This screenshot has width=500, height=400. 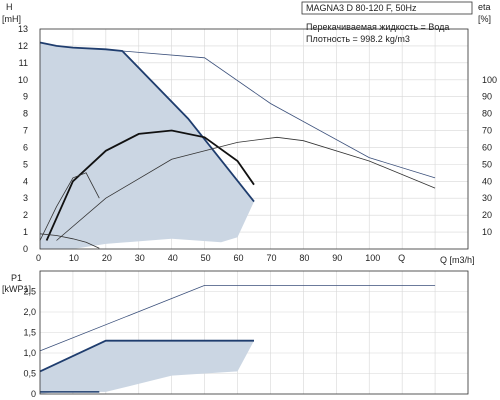 What do you see at coordinates (16, 278) in the screenshot?
I see `p1-axis-label: P1` at bounding box center [16, 278].